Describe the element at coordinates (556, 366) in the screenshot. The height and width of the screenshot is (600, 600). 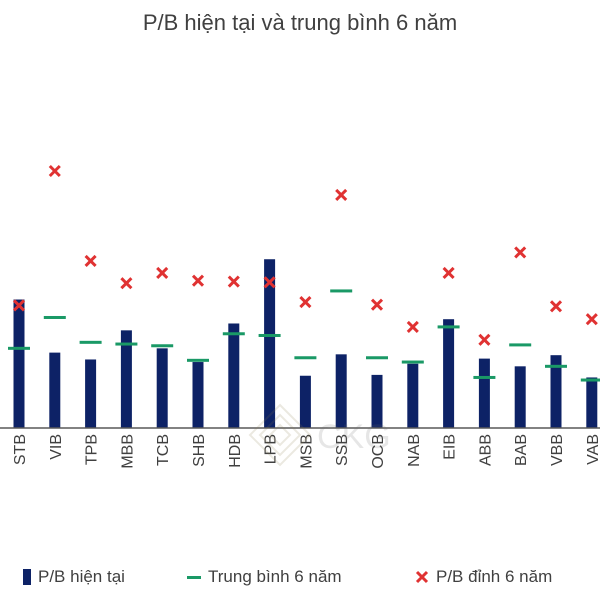
I see `avg-marker-vbb` at that location.